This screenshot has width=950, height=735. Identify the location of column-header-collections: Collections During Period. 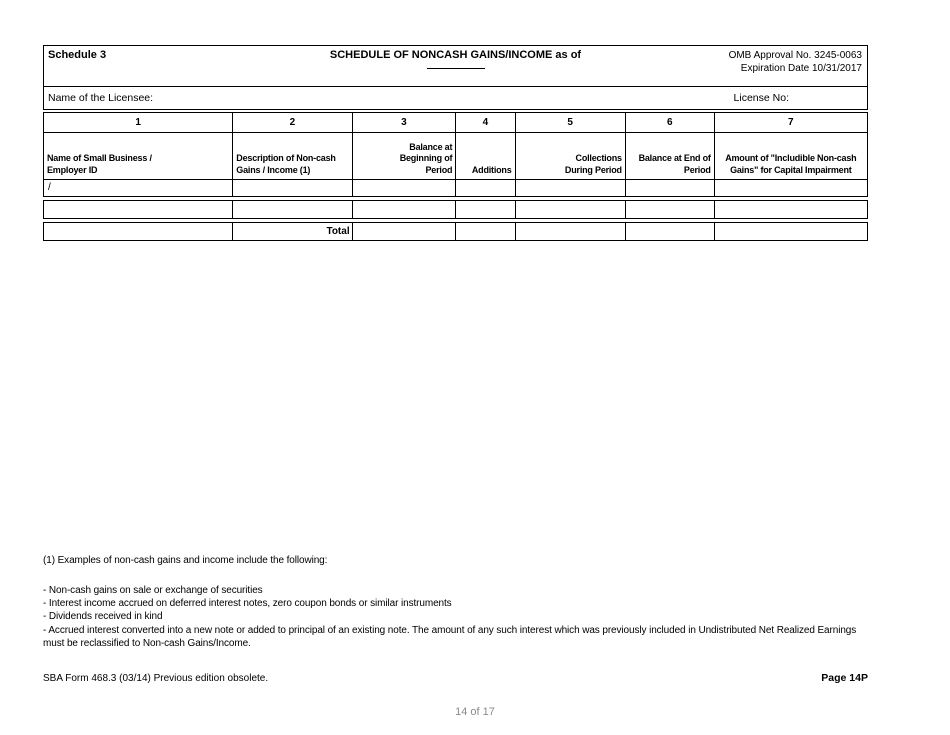
(571, 156).